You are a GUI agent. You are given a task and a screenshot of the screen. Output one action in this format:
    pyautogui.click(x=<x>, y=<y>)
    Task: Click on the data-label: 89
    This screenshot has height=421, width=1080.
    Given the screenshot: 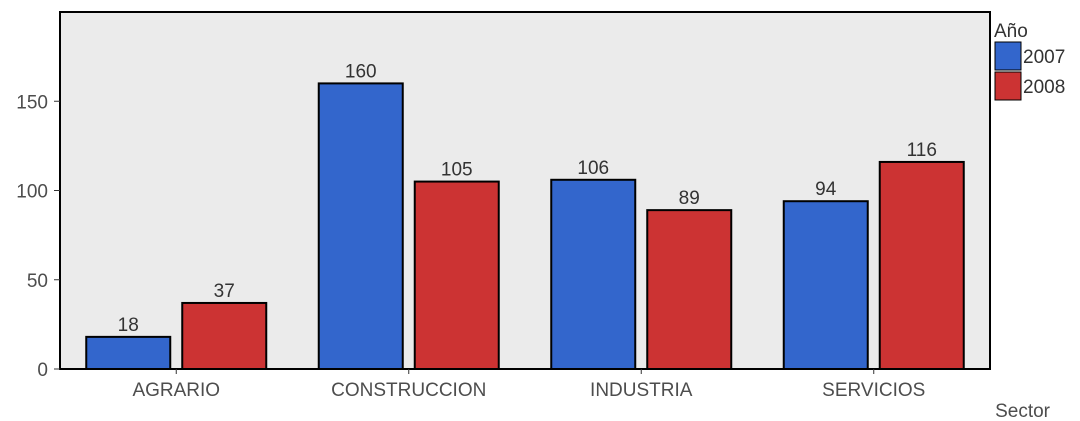 What is the action you would take?
    pyautogui.click(x=689, y=198)
    